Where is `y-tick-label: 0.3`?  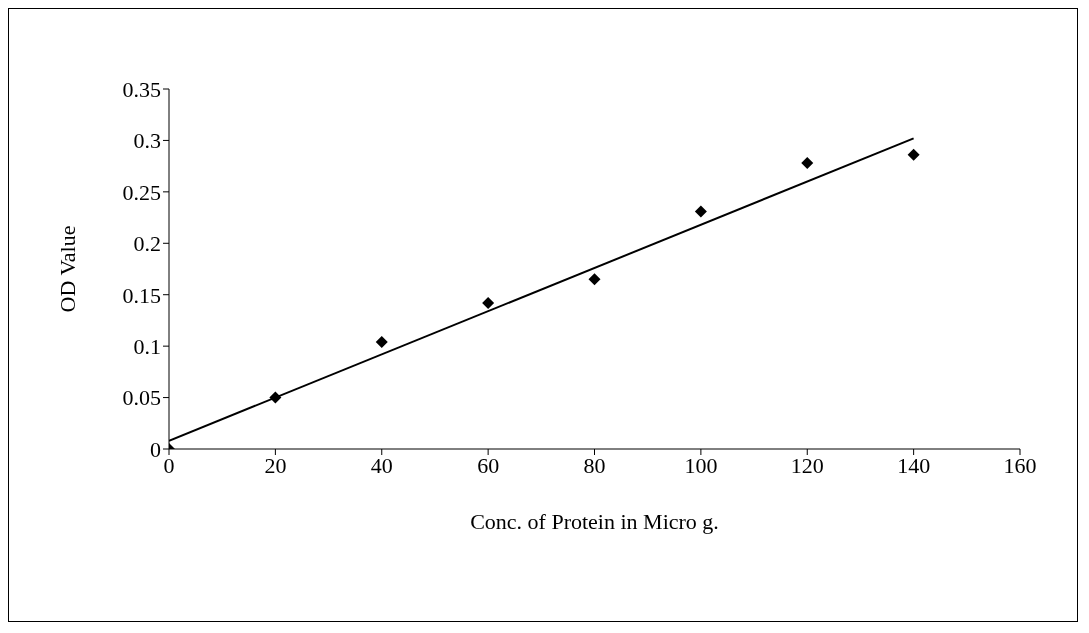
y-tick-label: 0.3 is located at coordinates (147, 141).